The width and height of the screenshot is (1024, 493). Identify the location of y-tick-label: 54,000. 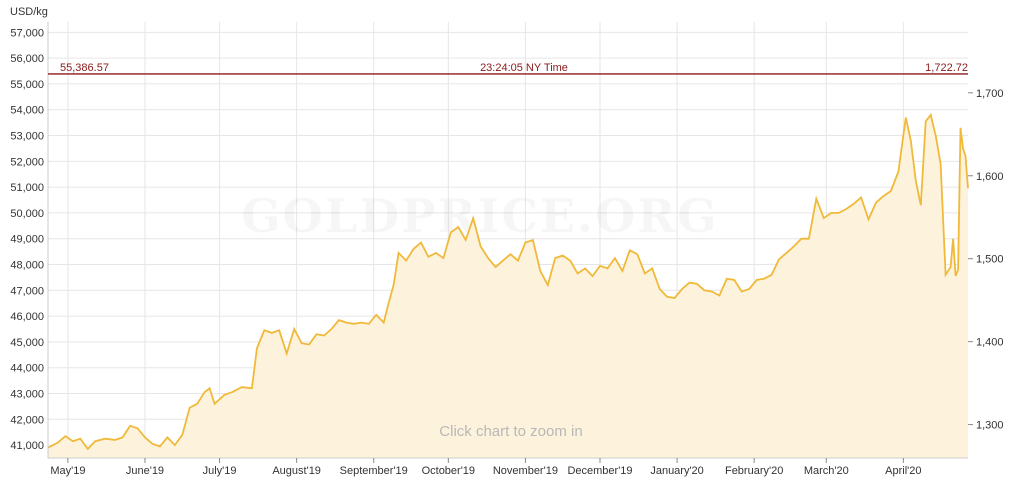
(27, 111).